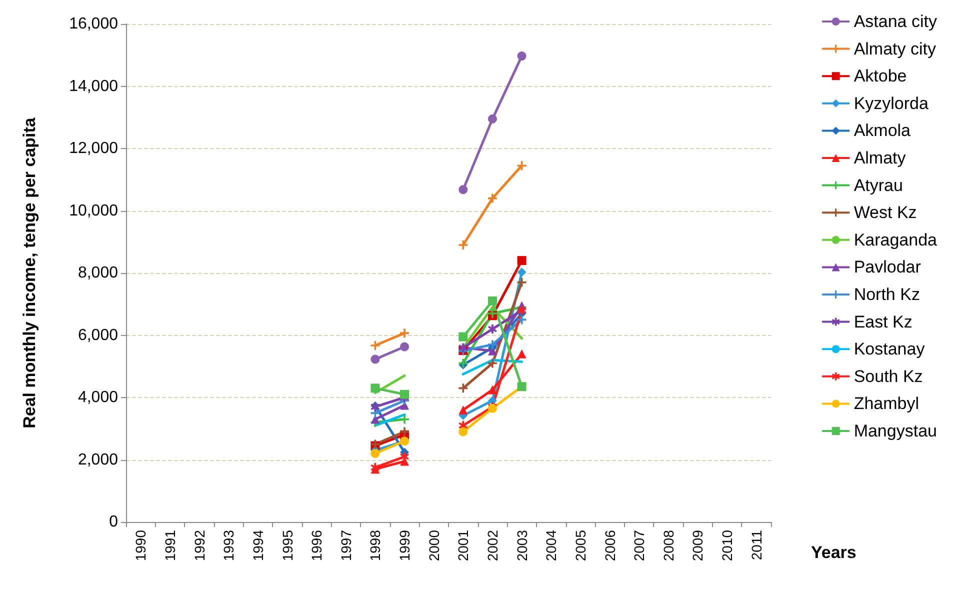  I want to click on x-tick-label: 1991, so click(170, 546).